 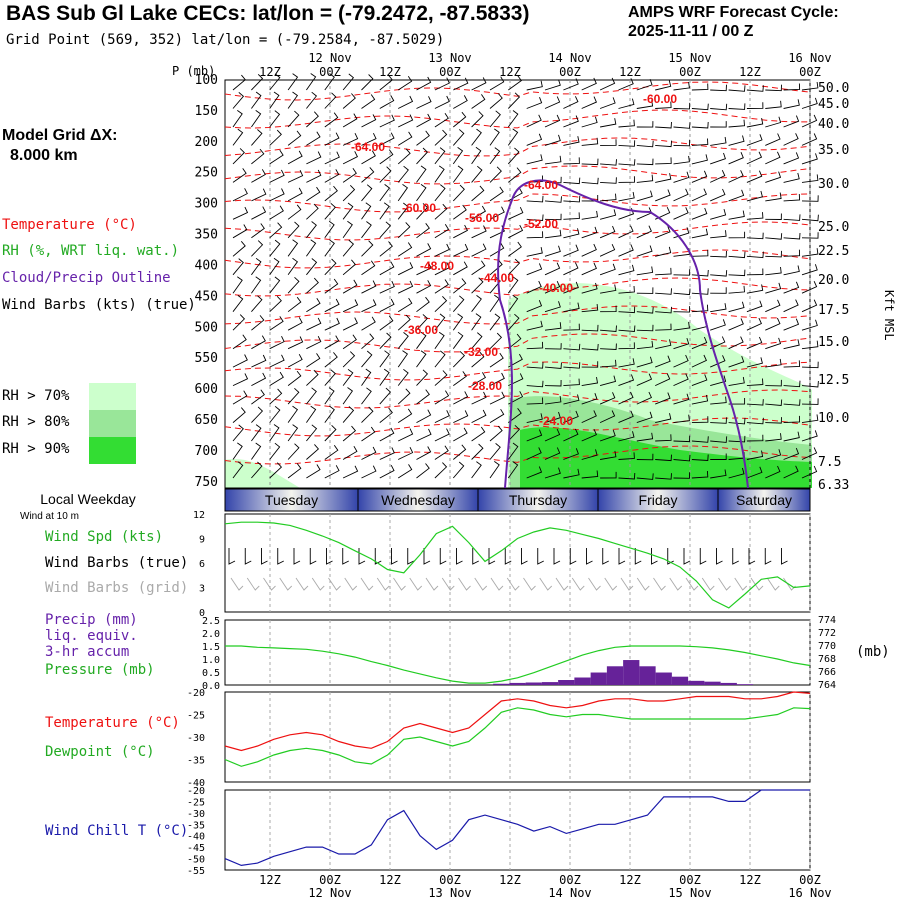 I want to click on temperature-contour-label: -60.00, so click(x=660, y=99).